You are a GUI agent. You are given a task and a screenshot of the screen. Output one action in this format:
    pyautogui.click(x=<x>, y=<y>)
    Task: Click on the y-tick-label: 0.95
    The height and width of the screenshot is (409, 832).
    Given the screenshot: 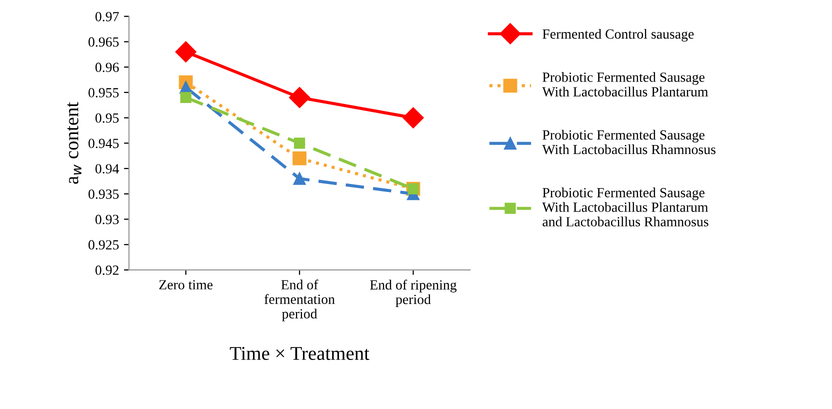 What is the action you would take?
    pyautogui.click(x=107, y=118)
    